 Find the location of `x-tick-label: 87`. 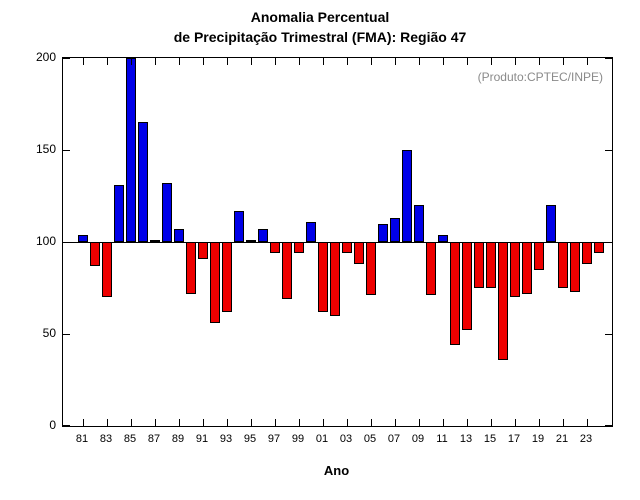

x-tick-label: 87 is located at coordinates (154, 439).